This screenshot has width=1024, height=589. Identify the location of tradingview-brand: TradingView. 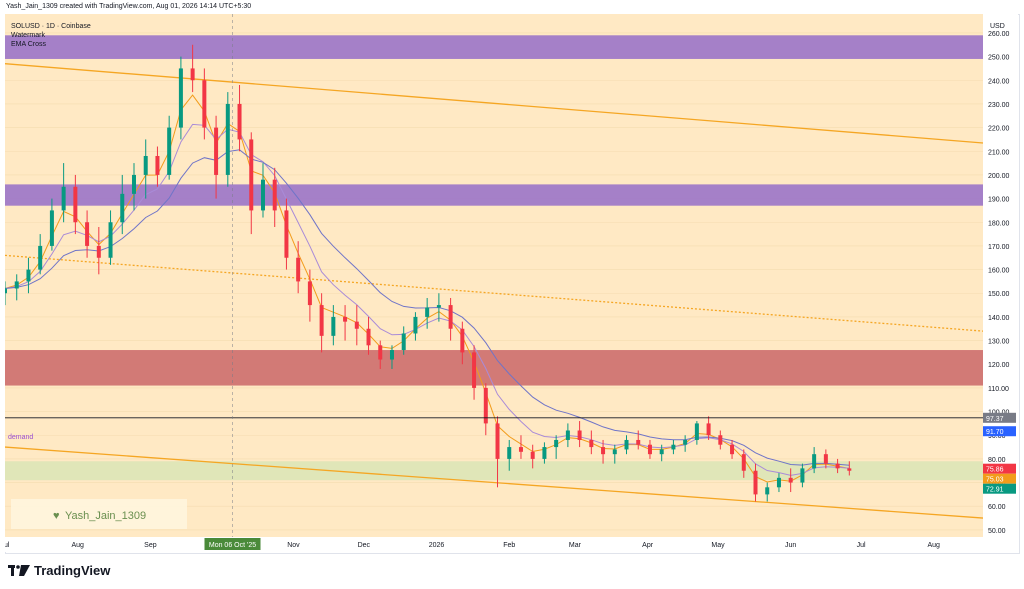
(72, 570).